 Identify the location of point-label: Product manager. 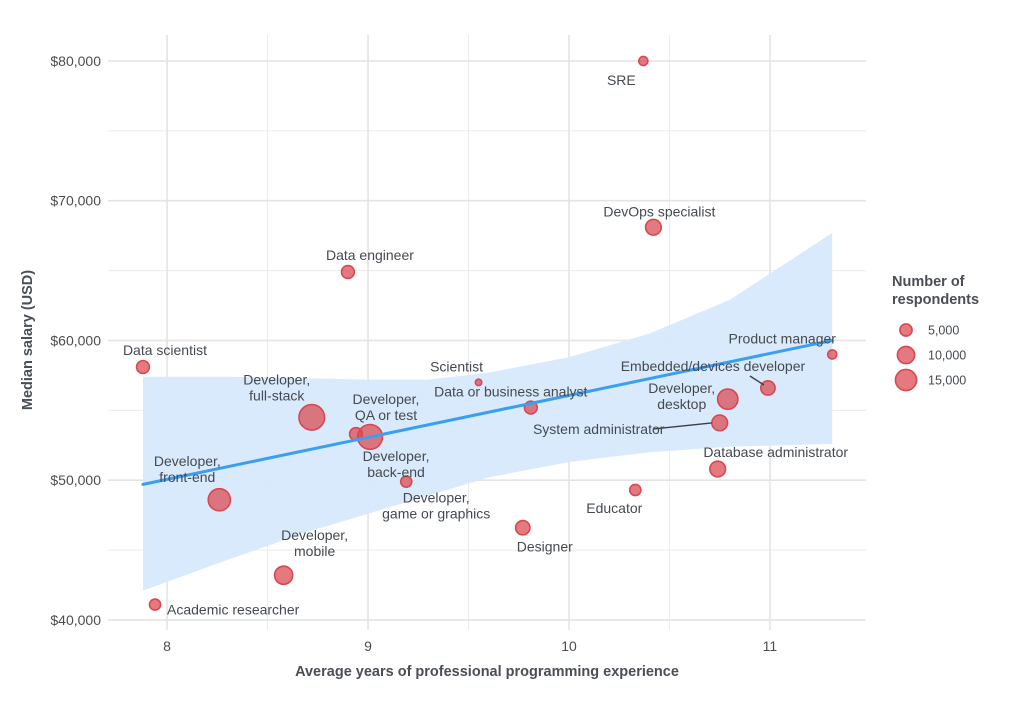
(783, 338).